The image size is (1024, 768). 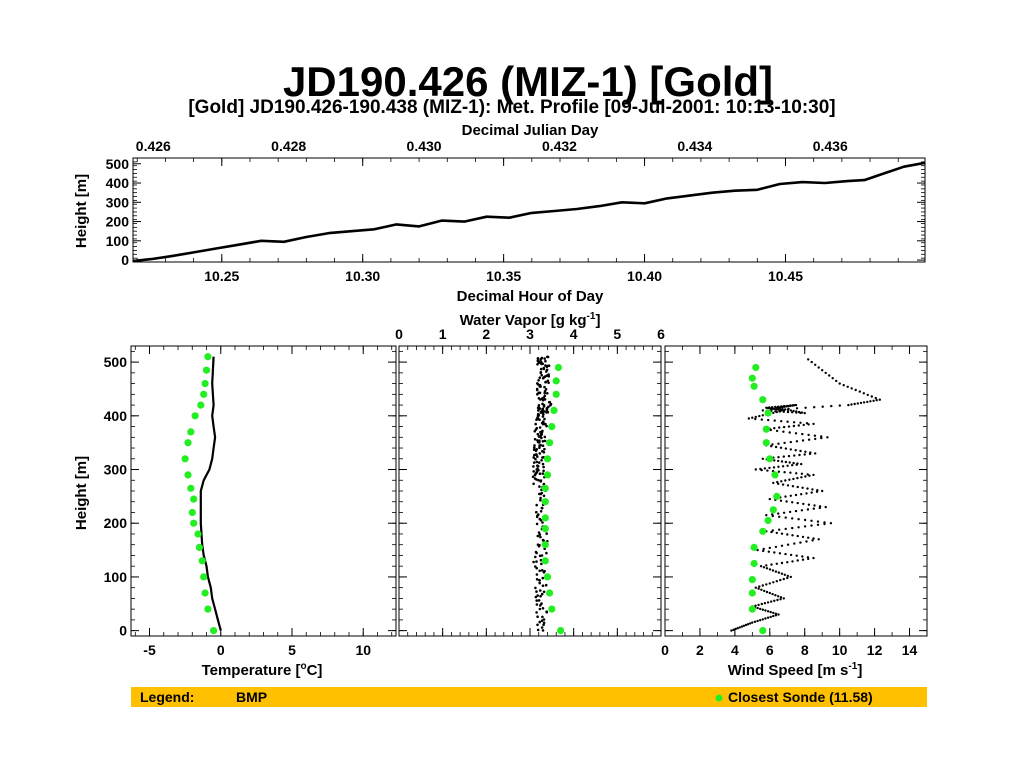 What do you see at coordinates (116, 577) in the screenshot?
I see `temperature-y-tick-label: 100` at bounding box center [116, 577].